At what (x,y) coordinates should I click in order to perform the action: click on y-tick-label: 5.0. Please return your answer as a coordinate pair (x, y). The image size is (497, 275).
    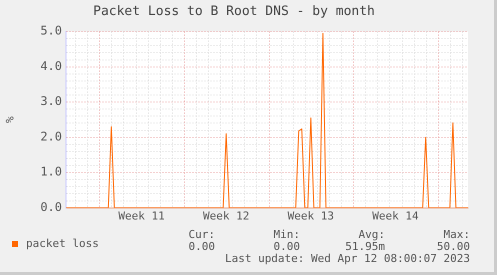
    Looking at the image, I should click on (51, 31).